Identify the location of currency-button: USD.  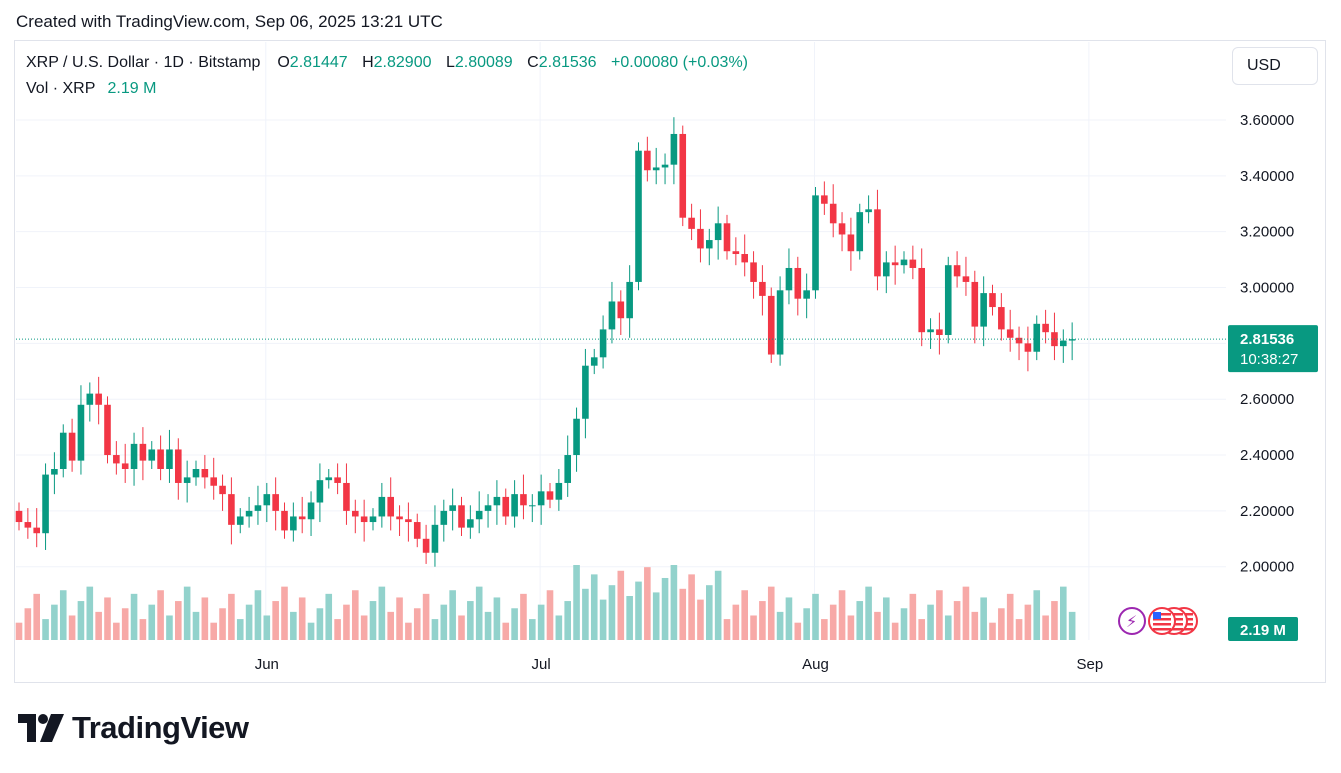
(1275, 66).